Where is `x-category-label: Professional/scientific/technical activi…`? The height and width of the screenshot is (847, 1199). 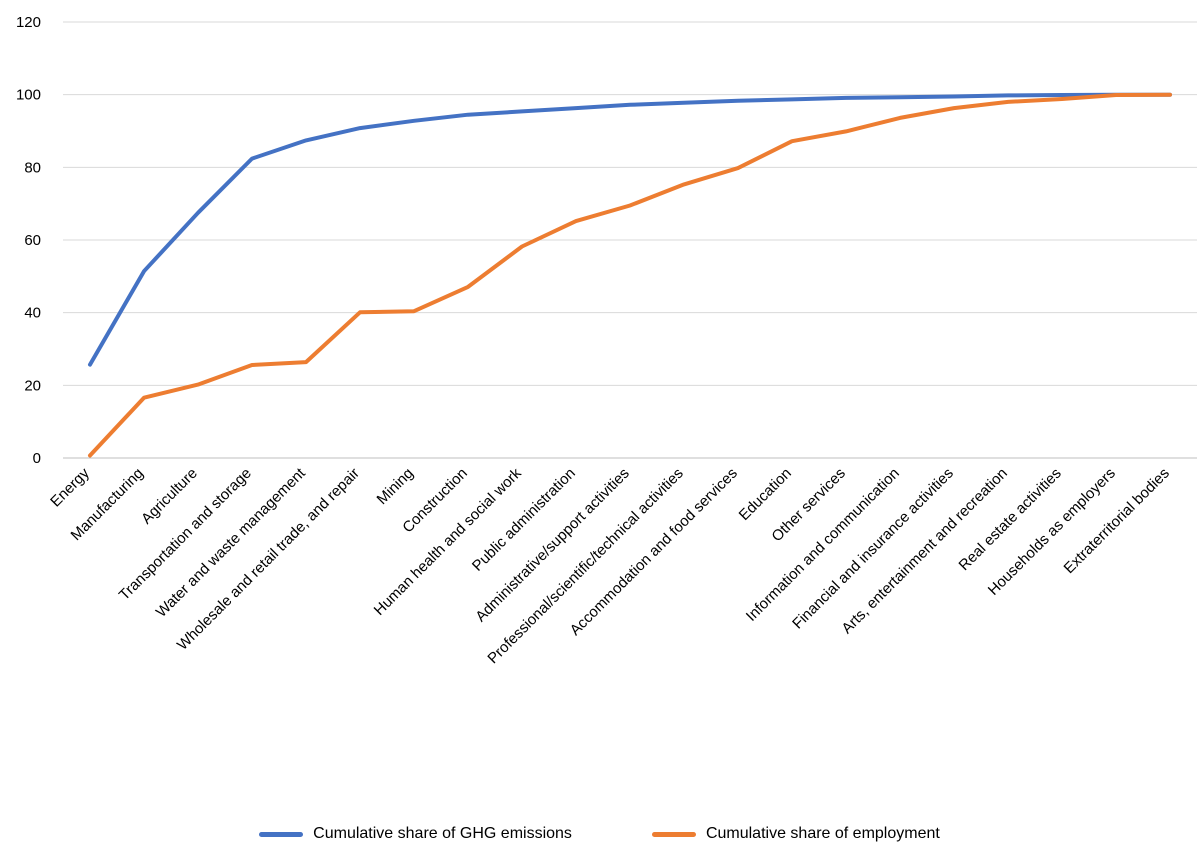 x-category-label: Professional/scientific/technical activi… is located at coordinates (585, 566).